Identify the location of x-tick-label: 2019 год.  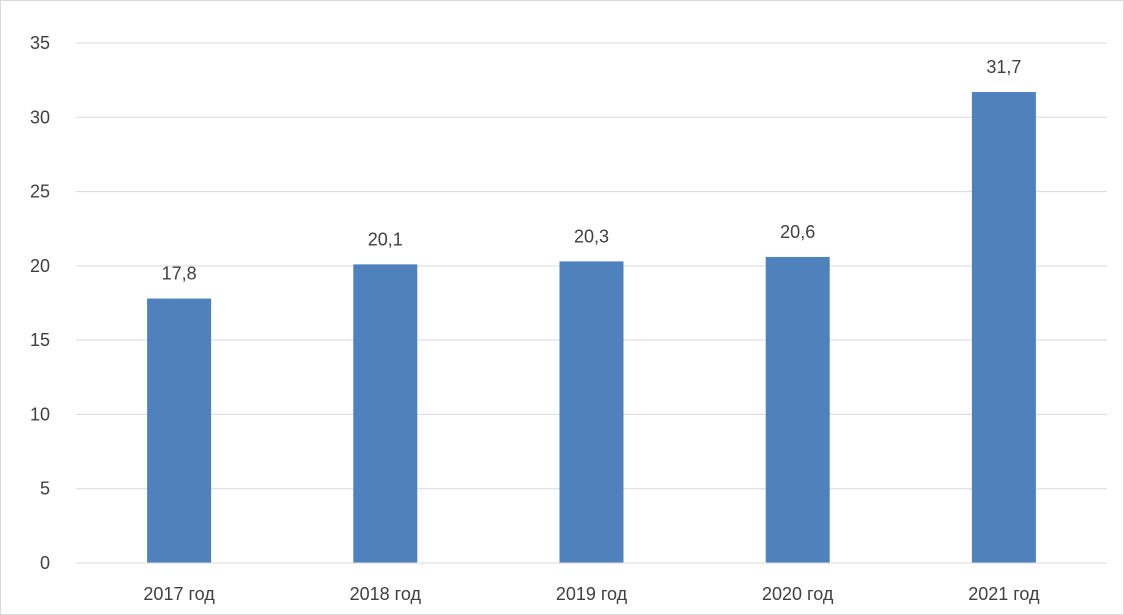
(592, 594).